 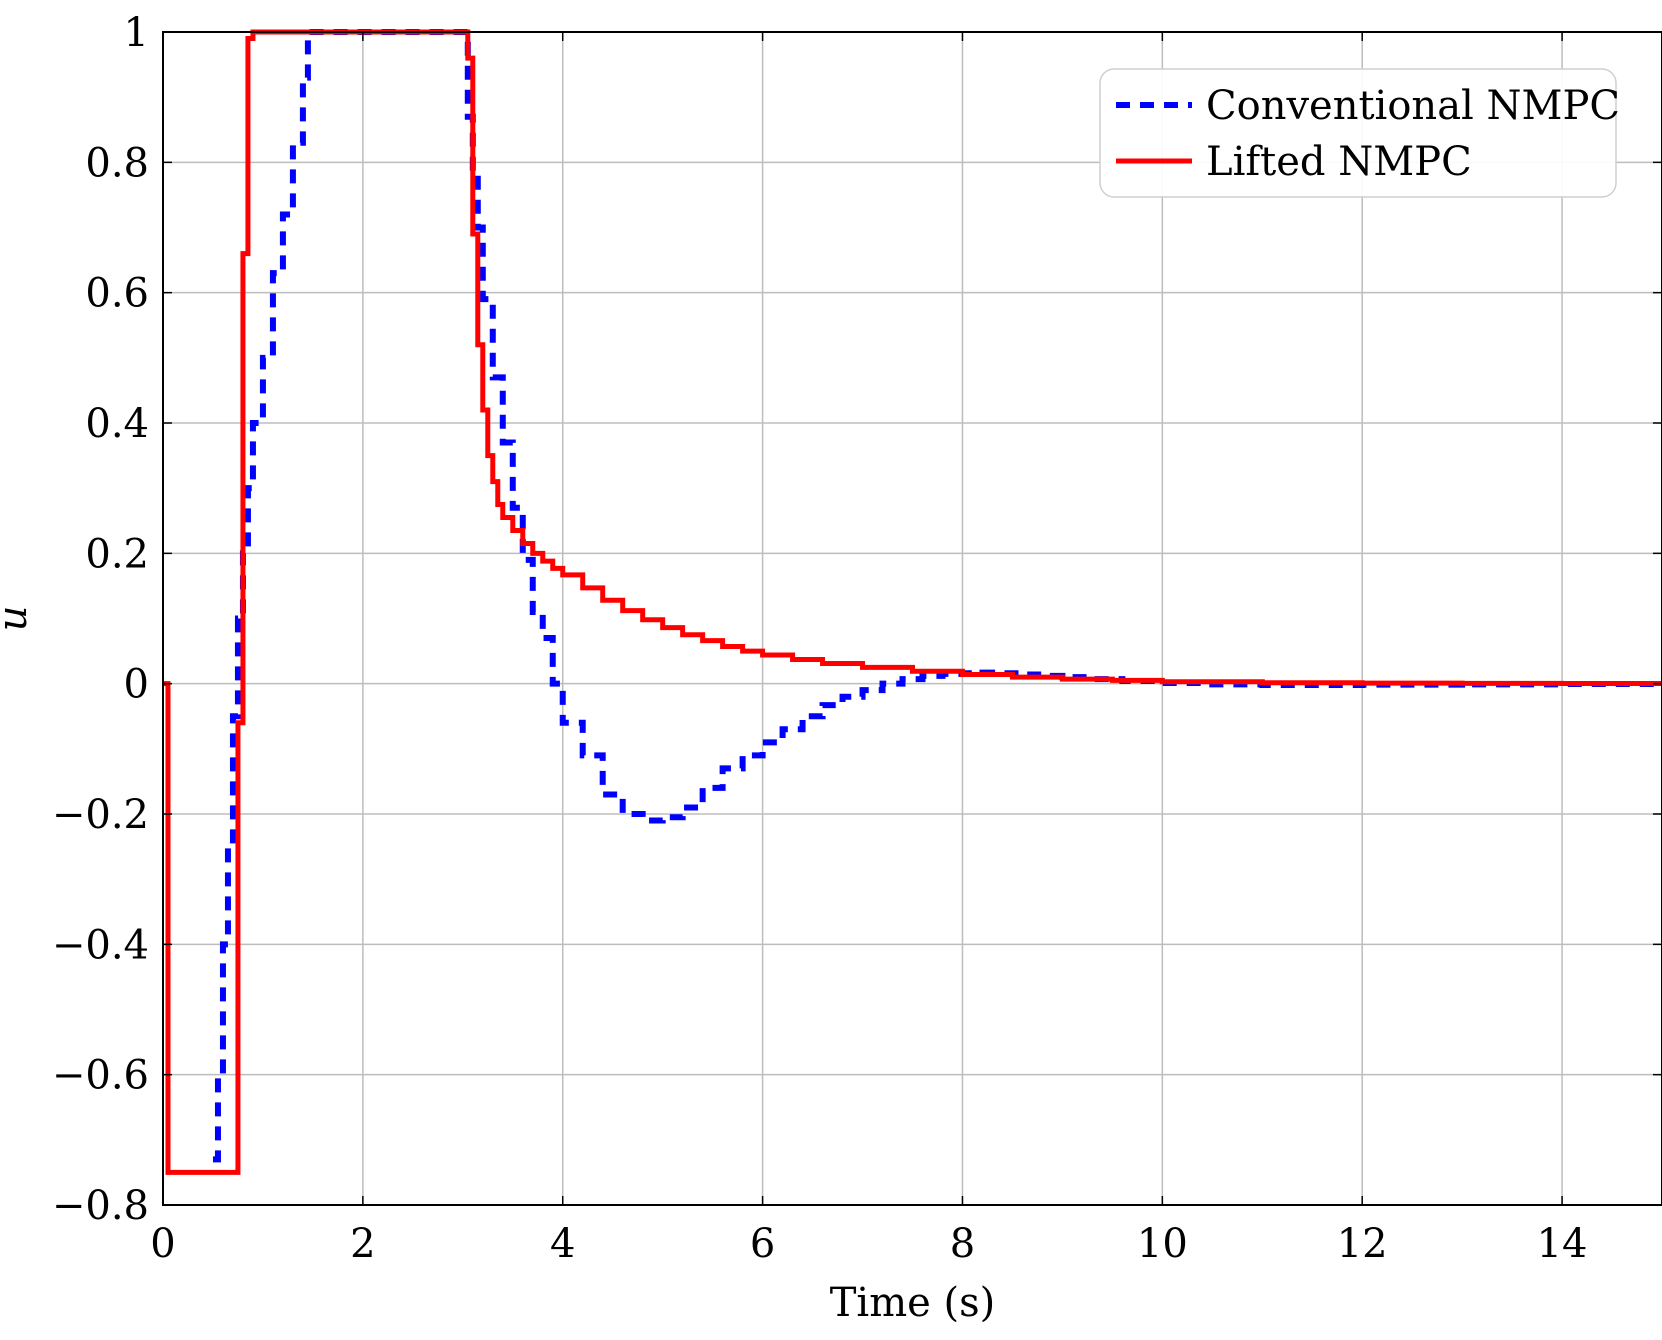 What do you see at coordinates (1562, 1244) in the screenshot?
I see `x-tick-label: 14` at bounding box center [1562, 1244].